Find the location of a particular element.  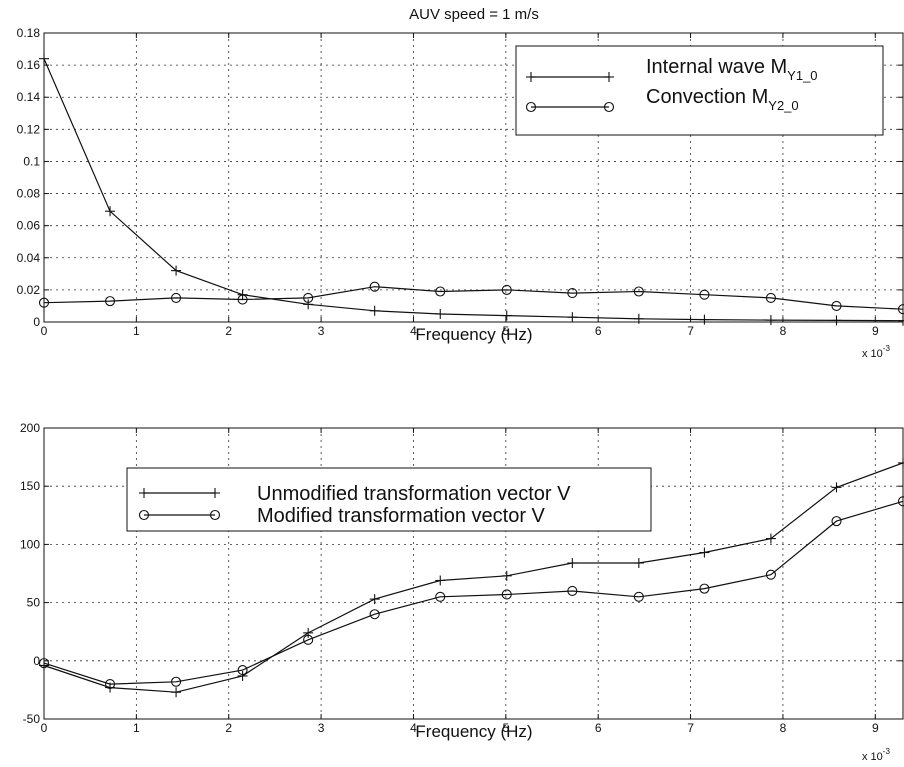

legend-top-box is located at coordinates (699, 90).